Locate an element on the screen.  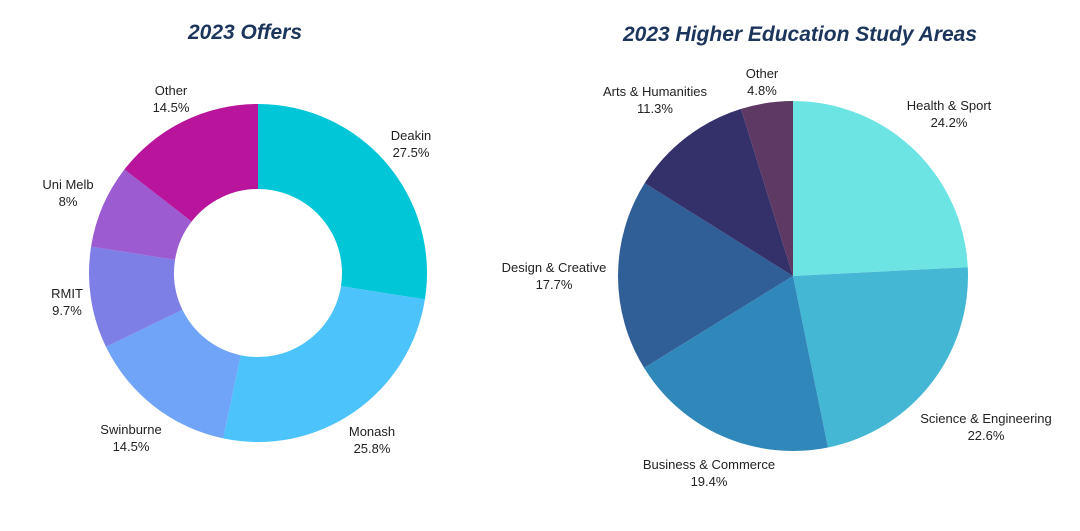
study-areas-slice-design-and-creative is located at coordinates (705, 275).